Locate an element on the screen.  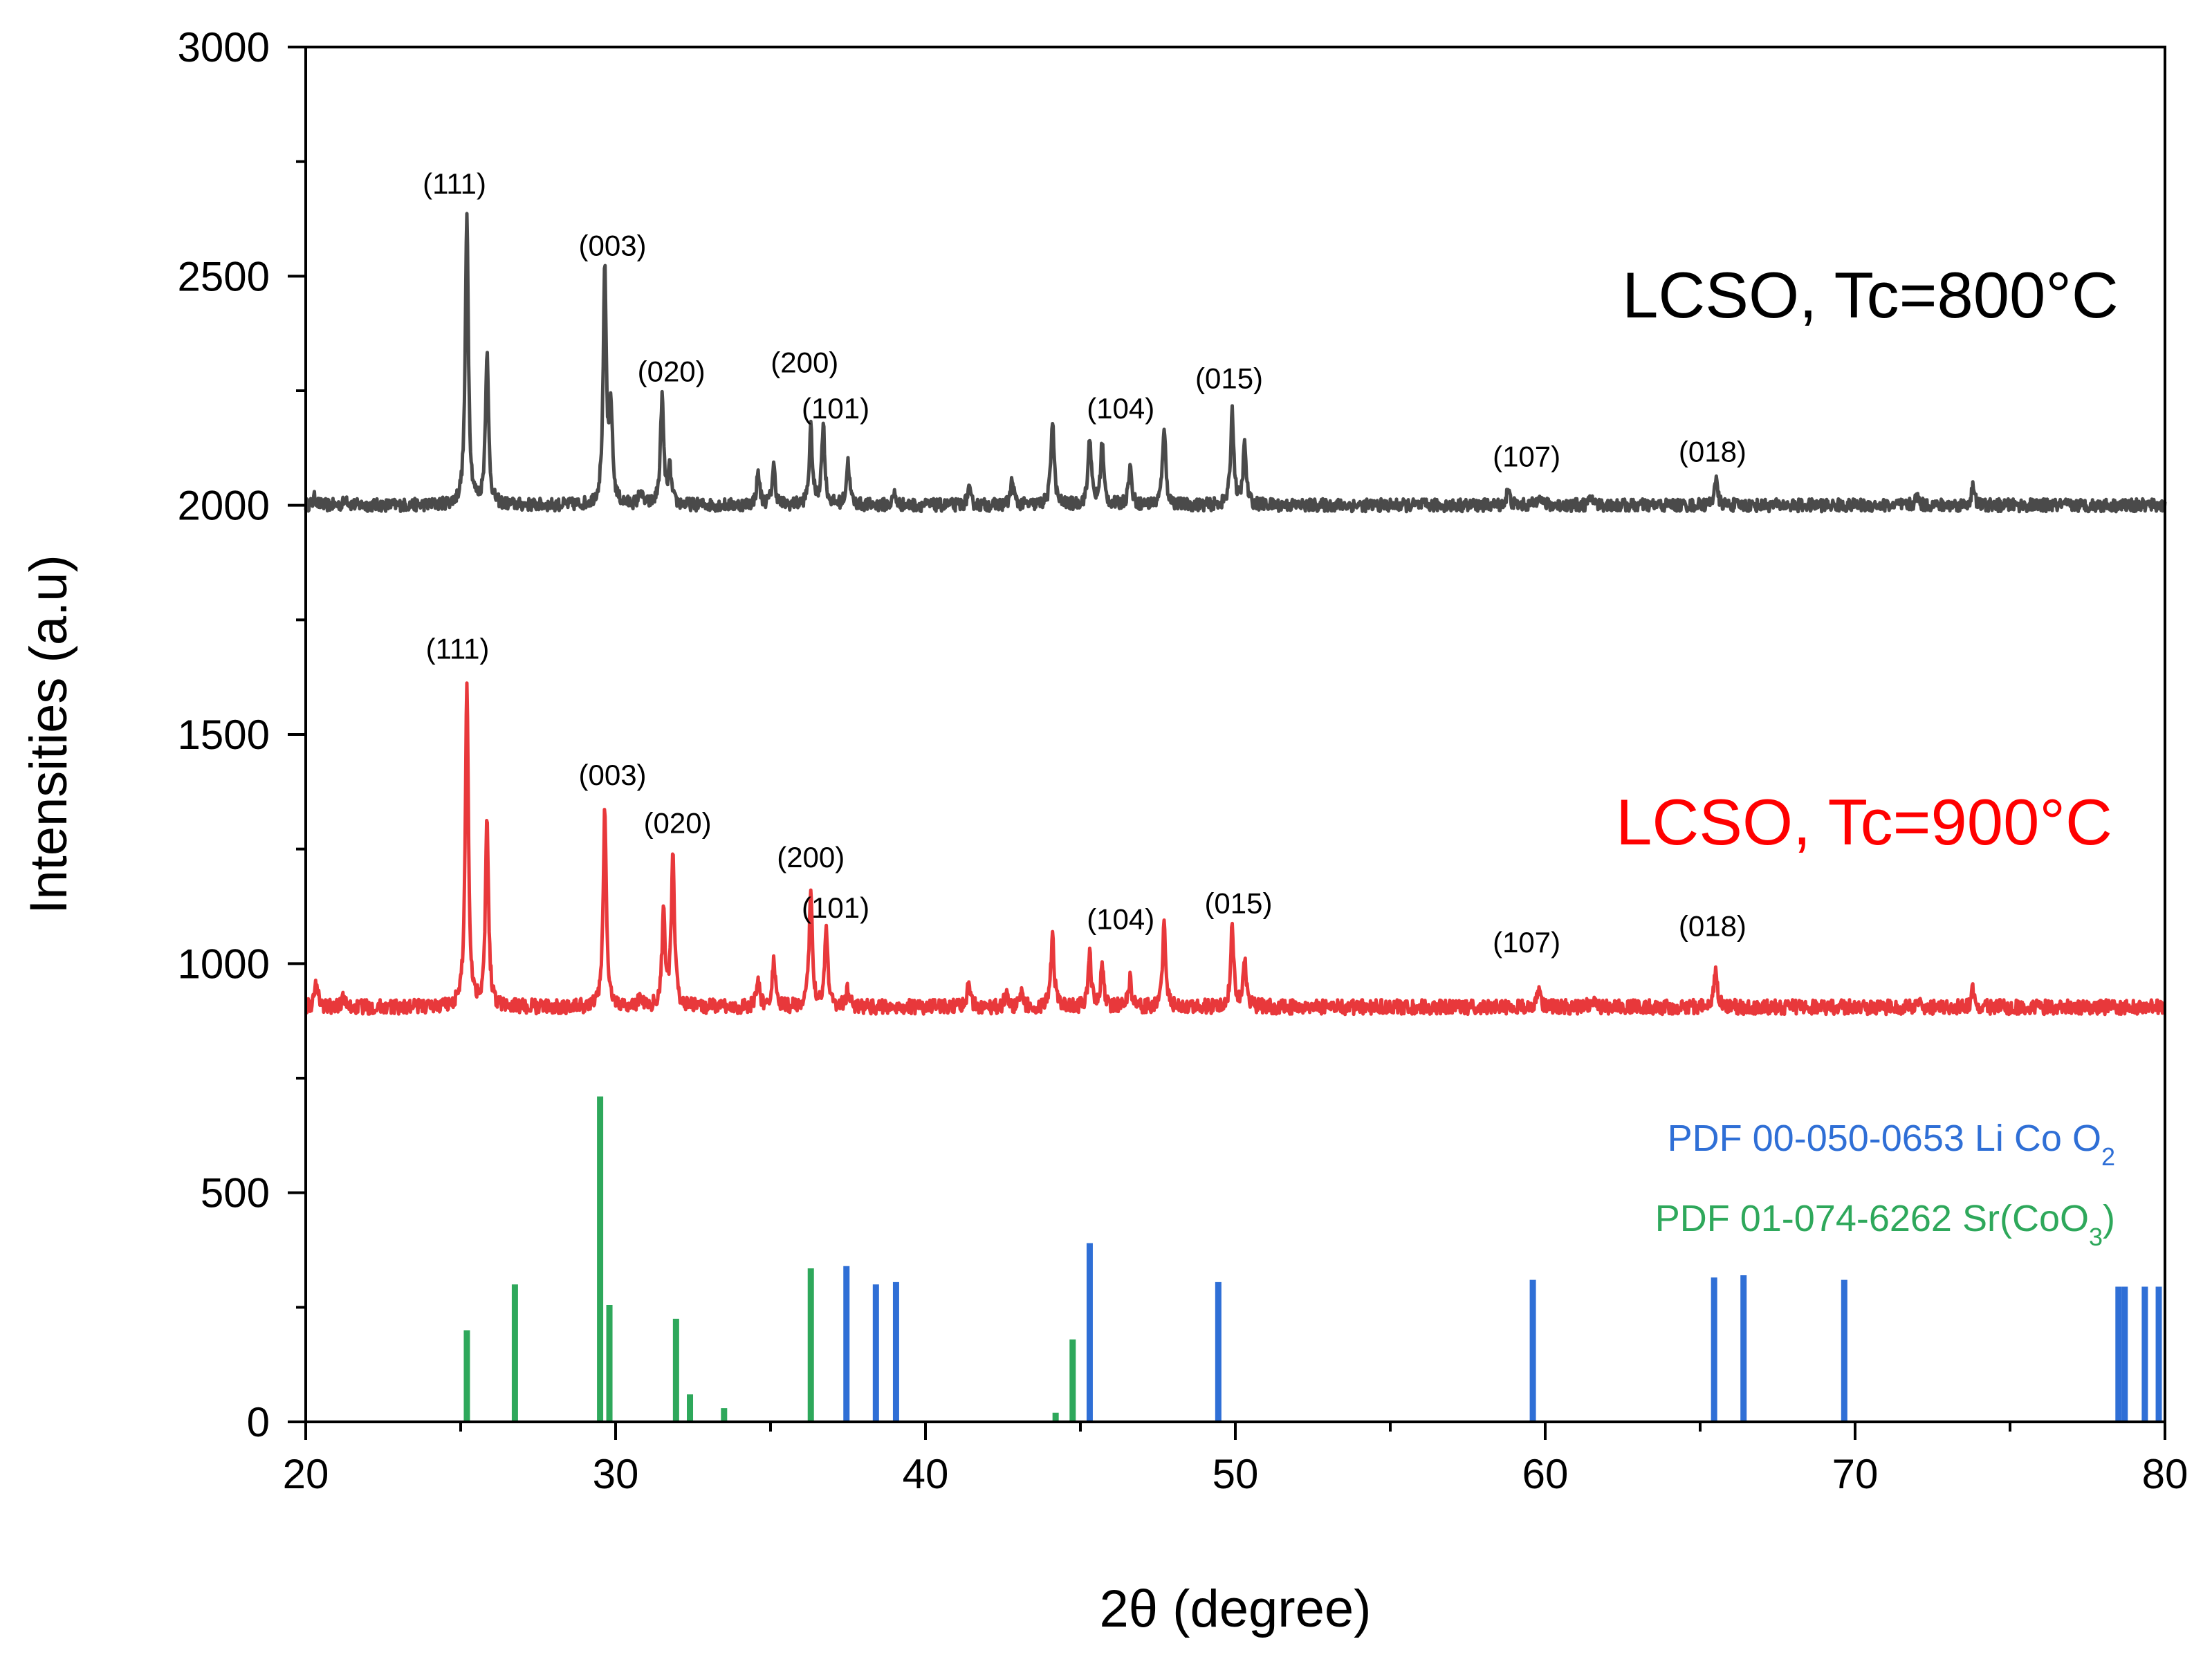
y-tick-label-3: 1500 is located at coordinates (224, 735).